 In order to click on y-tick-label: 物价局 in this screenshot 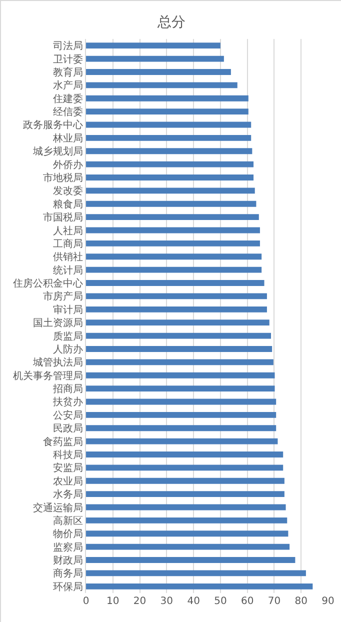, I will do `click(68, 534)`.